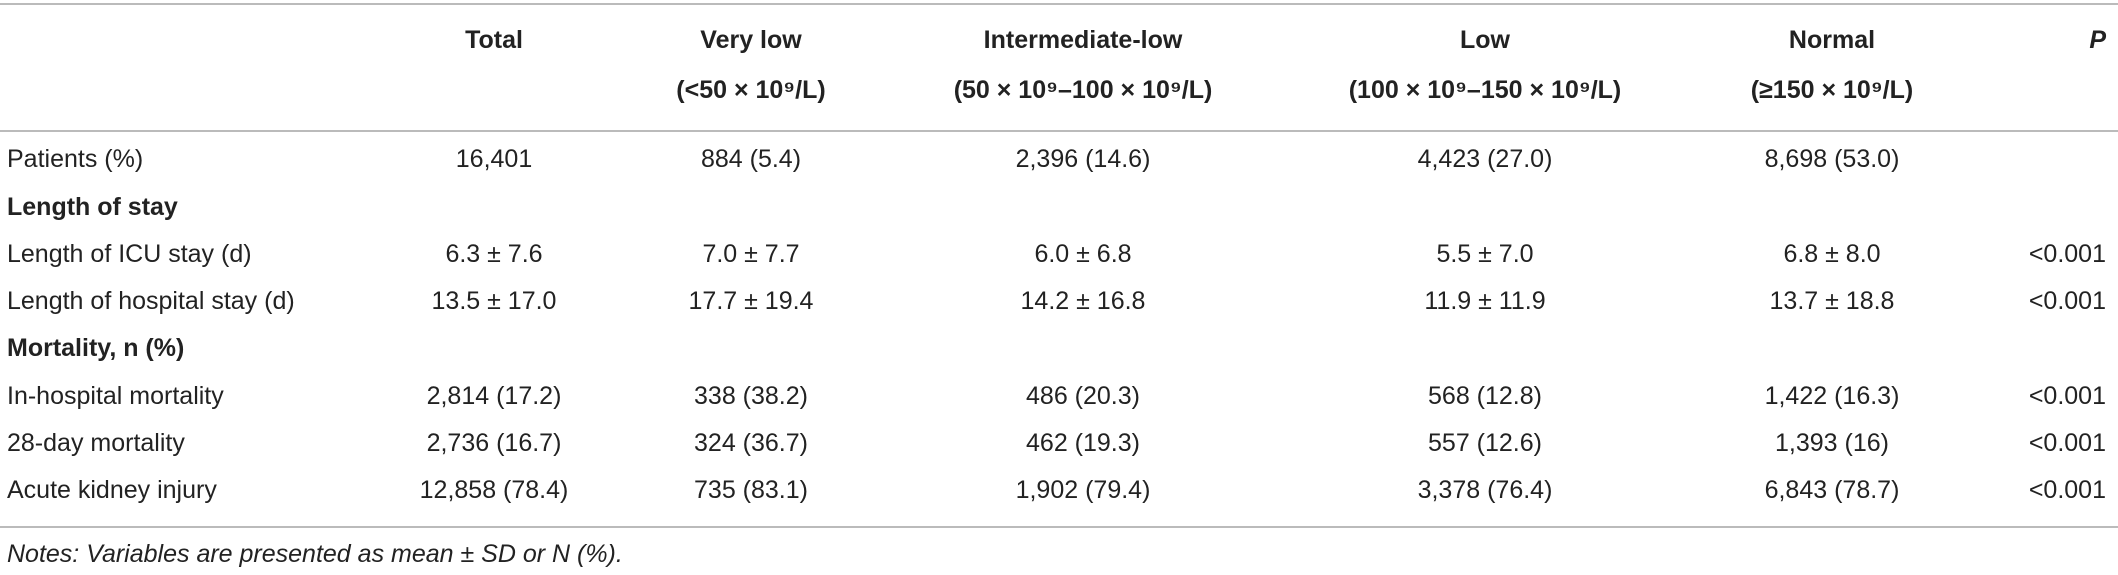 The image size is (2118, 575). I want to click on row-label: 28-day mortality, so click(96, 443).